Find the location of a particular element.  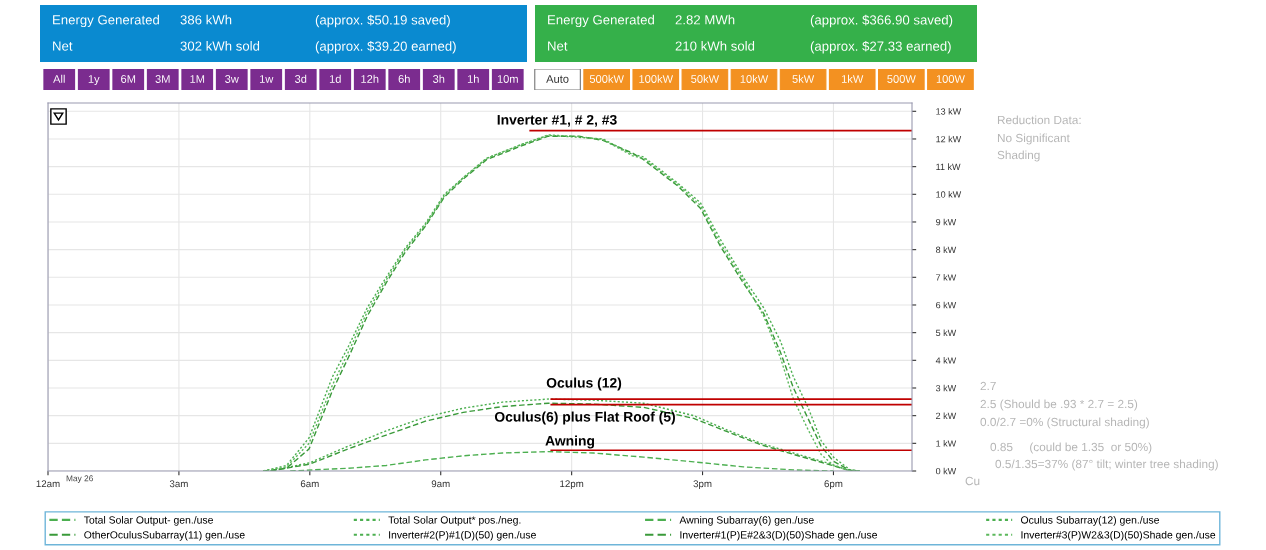

text: 100kW is located at coordinates (656, 78).